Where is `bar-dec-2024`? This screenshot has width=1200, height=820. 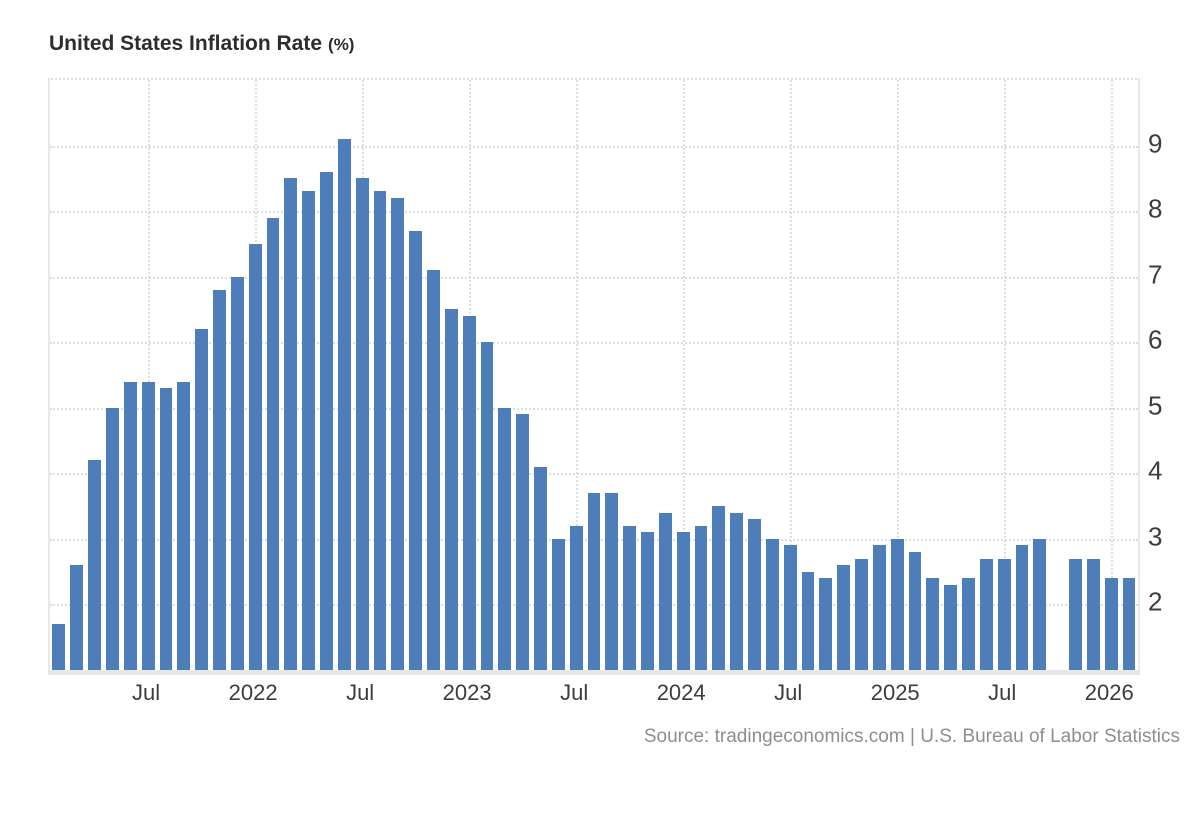 bar-dec-2024 is located at coordinates (879, 607).